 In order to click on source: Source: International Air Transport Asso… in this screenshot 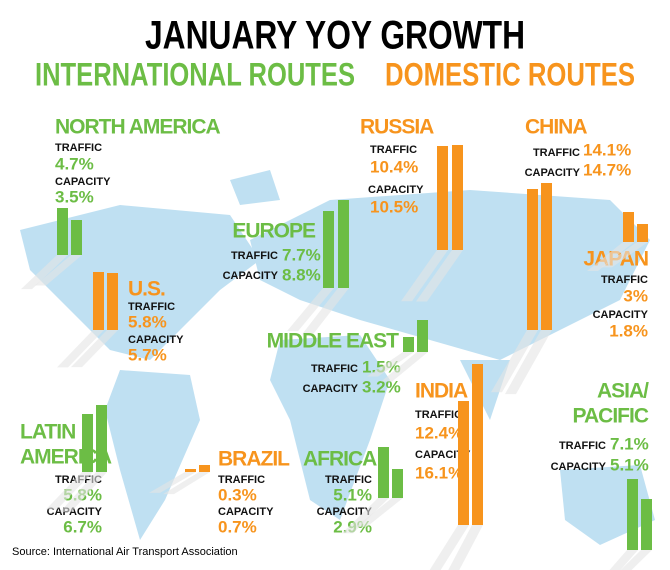, I will do `click(125, 552)`.